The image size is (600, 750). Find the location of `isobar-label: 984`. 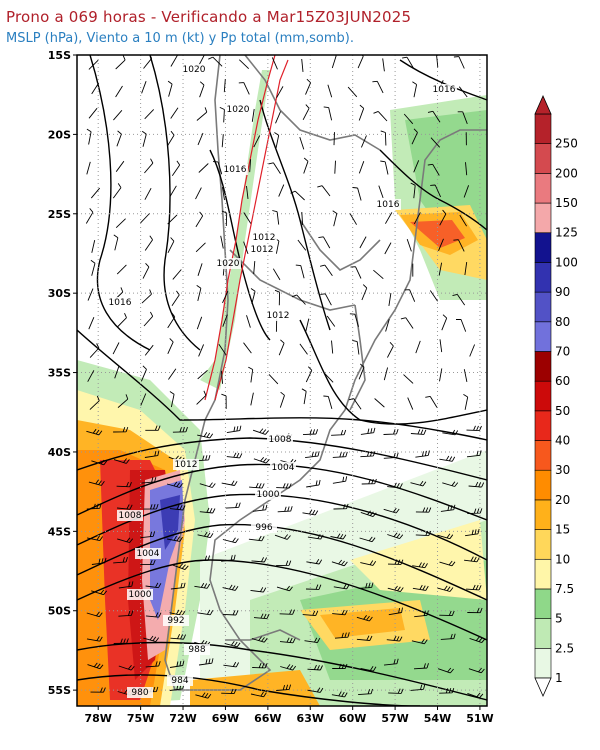

isobar-label: 984 is located at coordinates (179, 681).